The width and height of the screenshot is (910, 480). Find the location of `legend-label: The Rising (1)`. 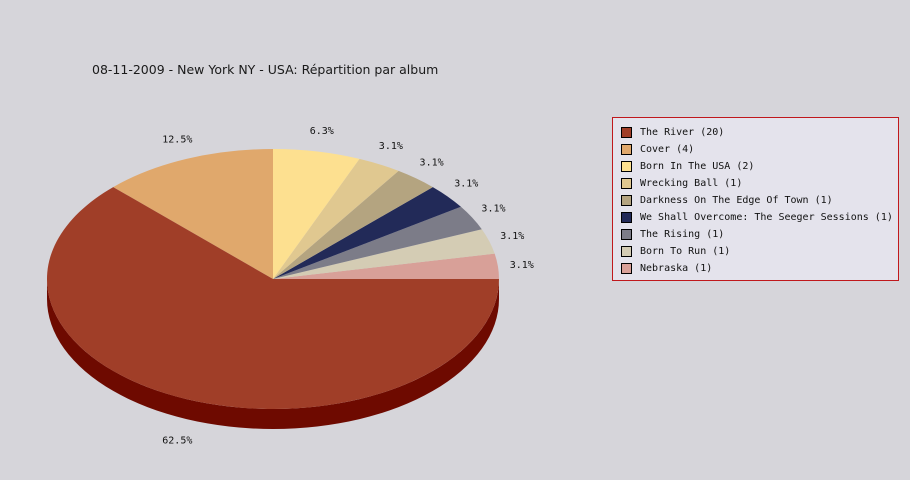

legend-label: The Rising (1) is located at coordinates (682, 234).